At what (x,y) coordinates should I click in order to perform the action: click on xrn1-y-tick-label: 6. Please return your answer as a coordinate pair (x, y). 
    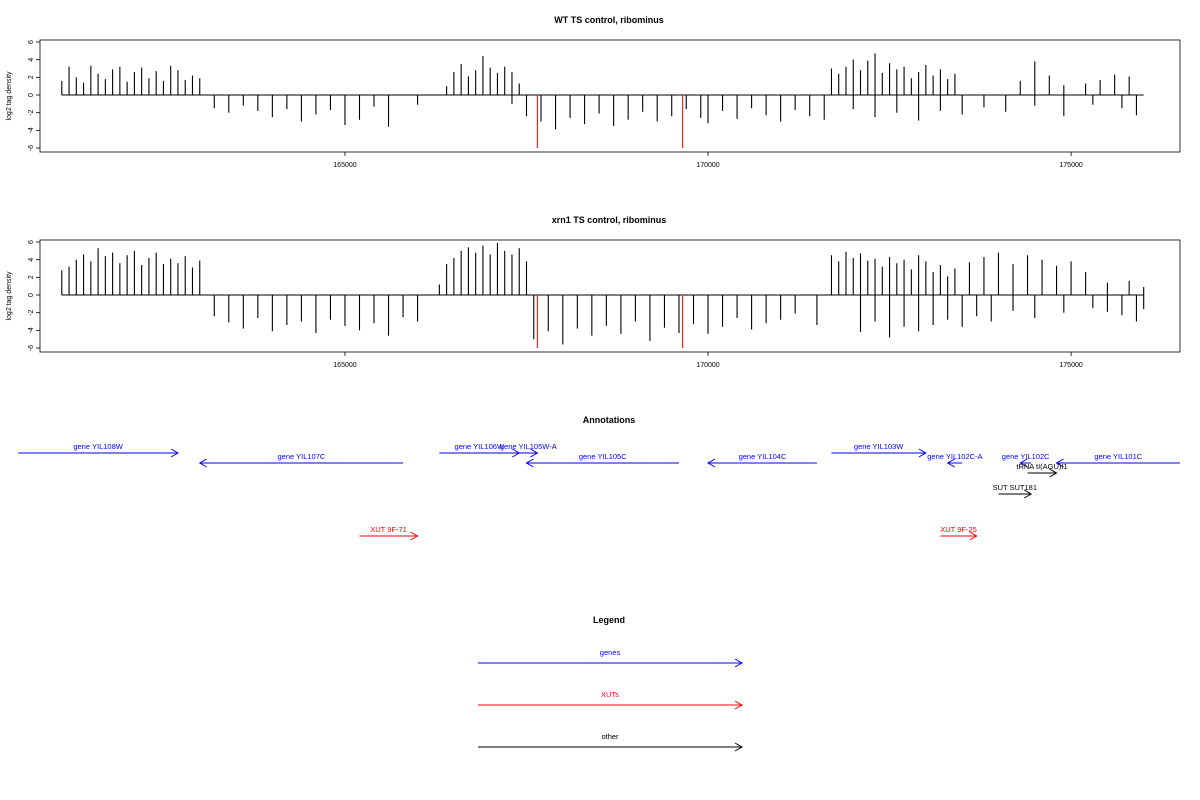
    Looking at the image, I should click on (31, 242).